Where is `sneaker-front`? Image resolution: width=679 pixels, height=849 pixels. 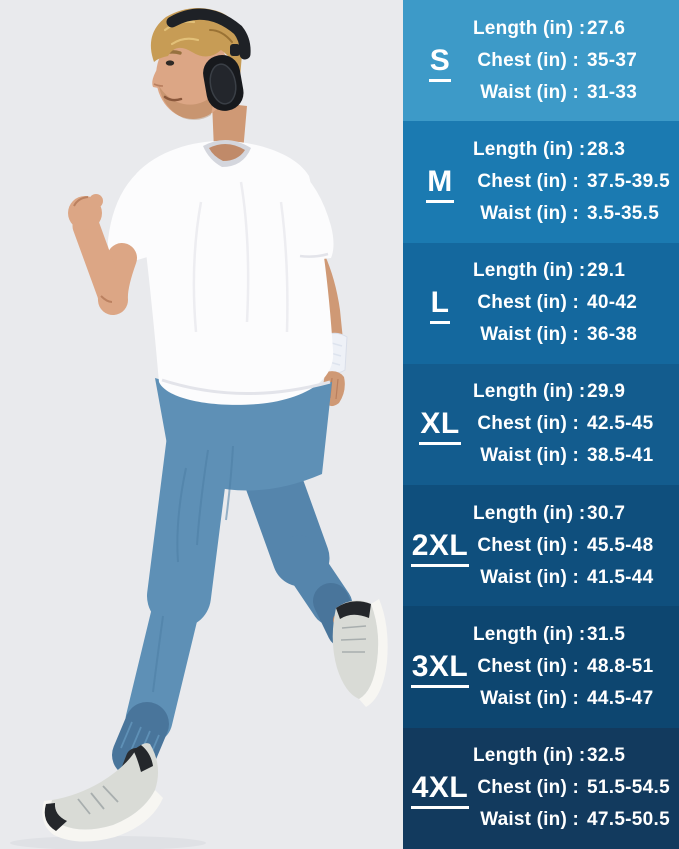 sneaker-front is located at coordinates (103, 792).